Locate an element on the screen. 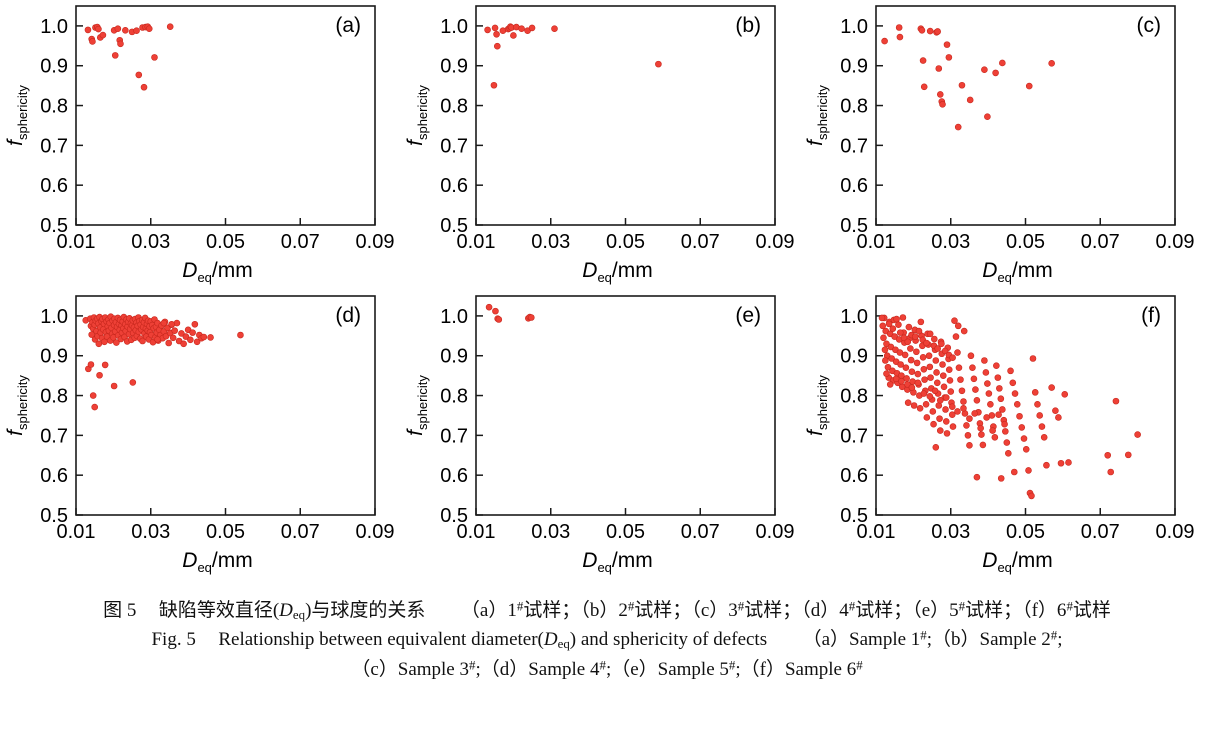 This screenshot has width=1214, height=732. hash-sup-d: # is located at coordinates (852, 606).